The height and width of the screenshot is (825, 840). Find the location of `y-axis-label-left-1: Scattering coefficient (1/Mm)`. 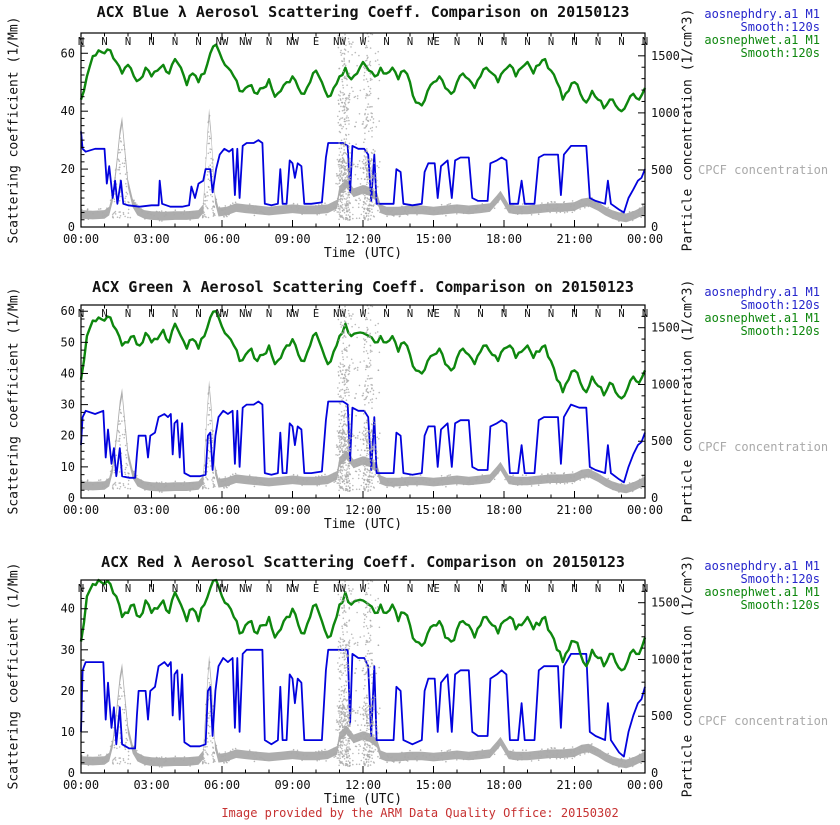

y-axis-label-left-1: Scattering coefficient (1/Mm) is located at coordinates (14, 130).